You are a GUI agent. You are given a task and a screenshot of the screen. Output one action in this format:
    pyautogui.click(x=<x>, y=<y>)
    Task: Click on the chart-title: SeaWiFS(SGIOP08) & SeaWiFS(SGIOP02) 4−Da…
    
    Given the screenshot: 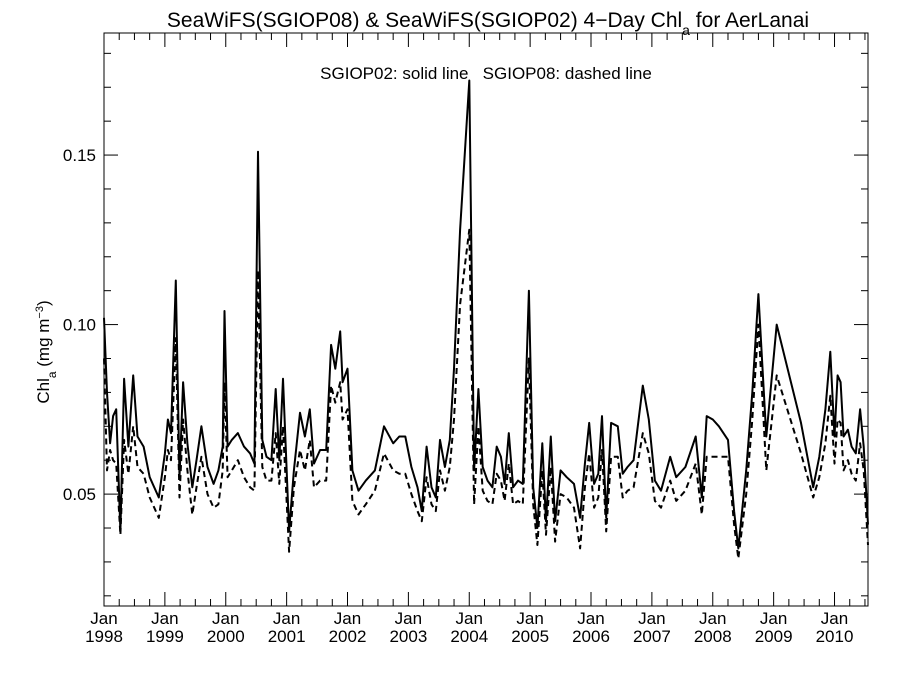 What is the action you would take?
    pyautogui.click(x=488, y=23)
    